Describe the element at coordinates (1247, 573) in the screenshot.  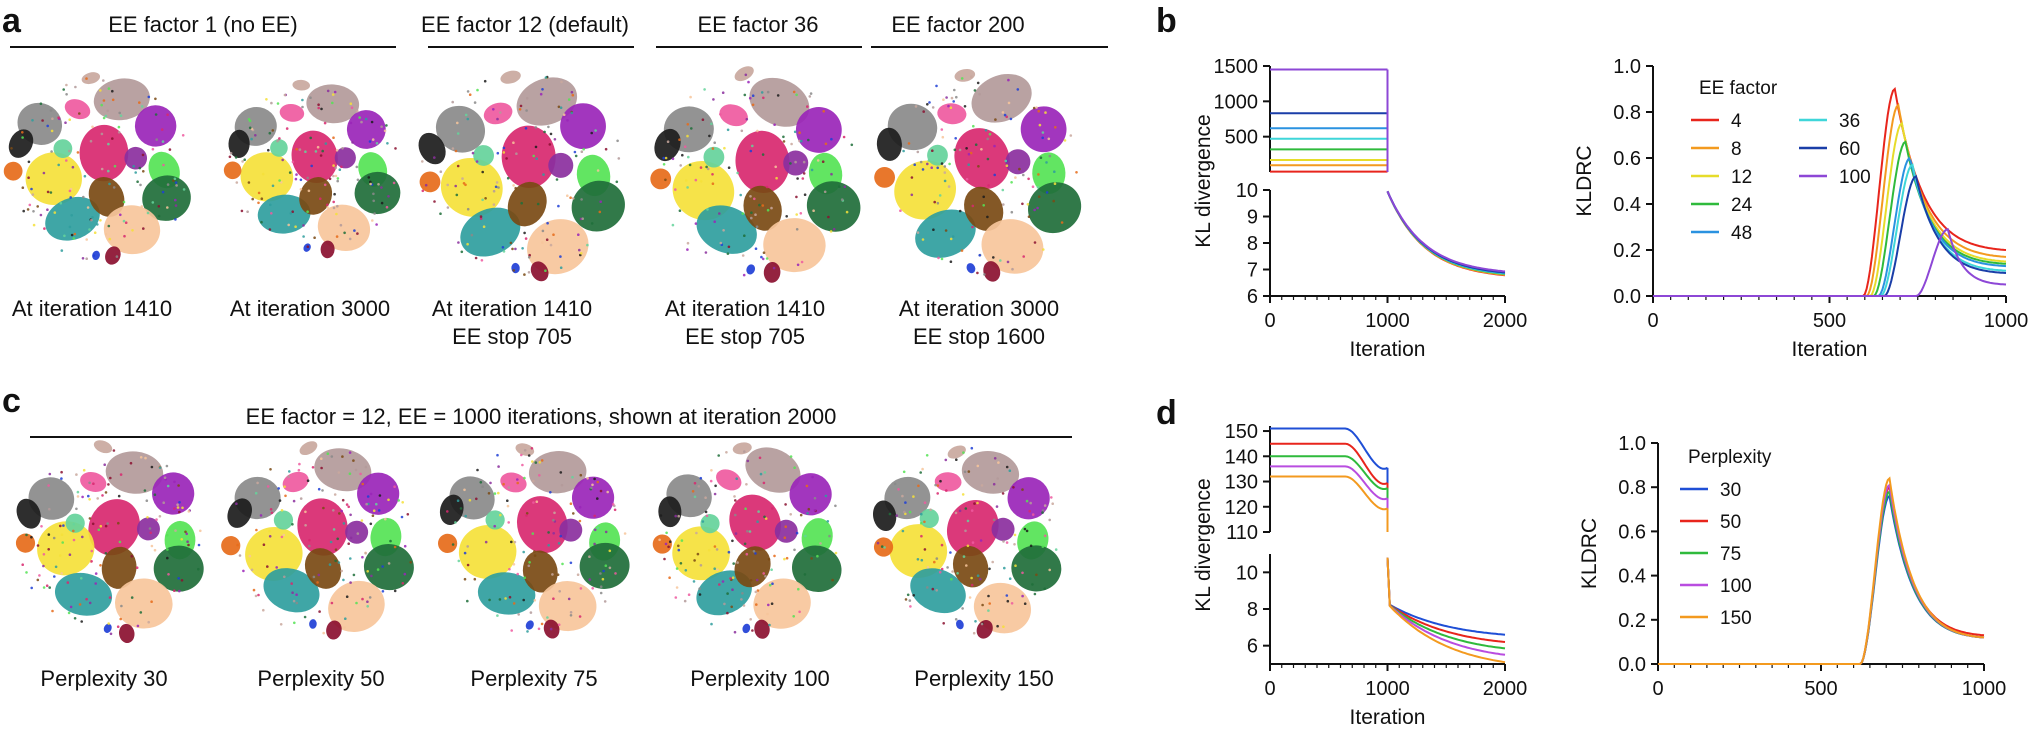
I see `y-tick-label-lower: 10` at that location.